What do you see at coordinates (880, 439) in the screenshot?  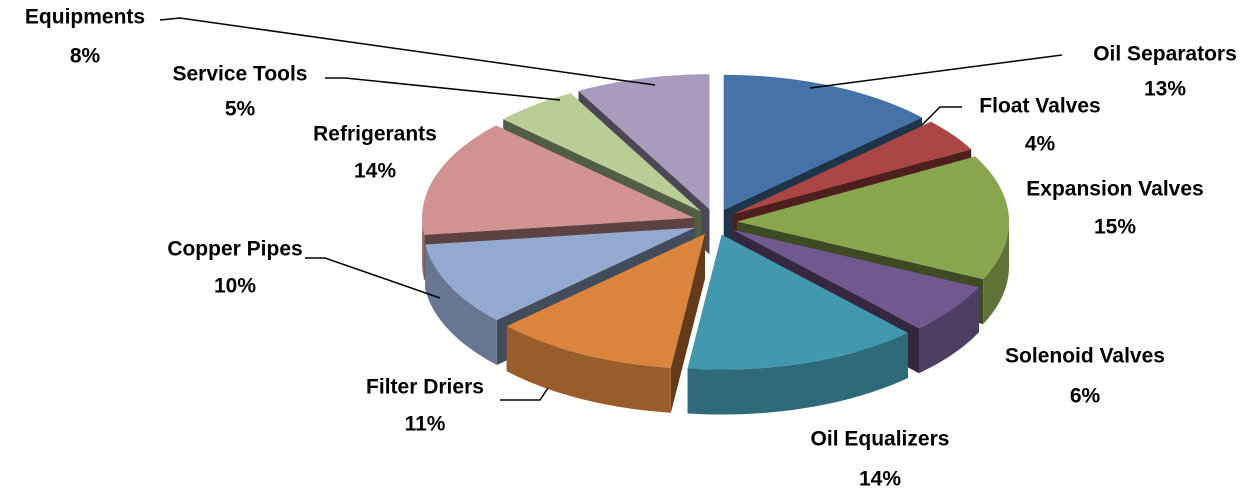 I see `slice-label: Oil Equalizers` at bounding box center [880, 439].